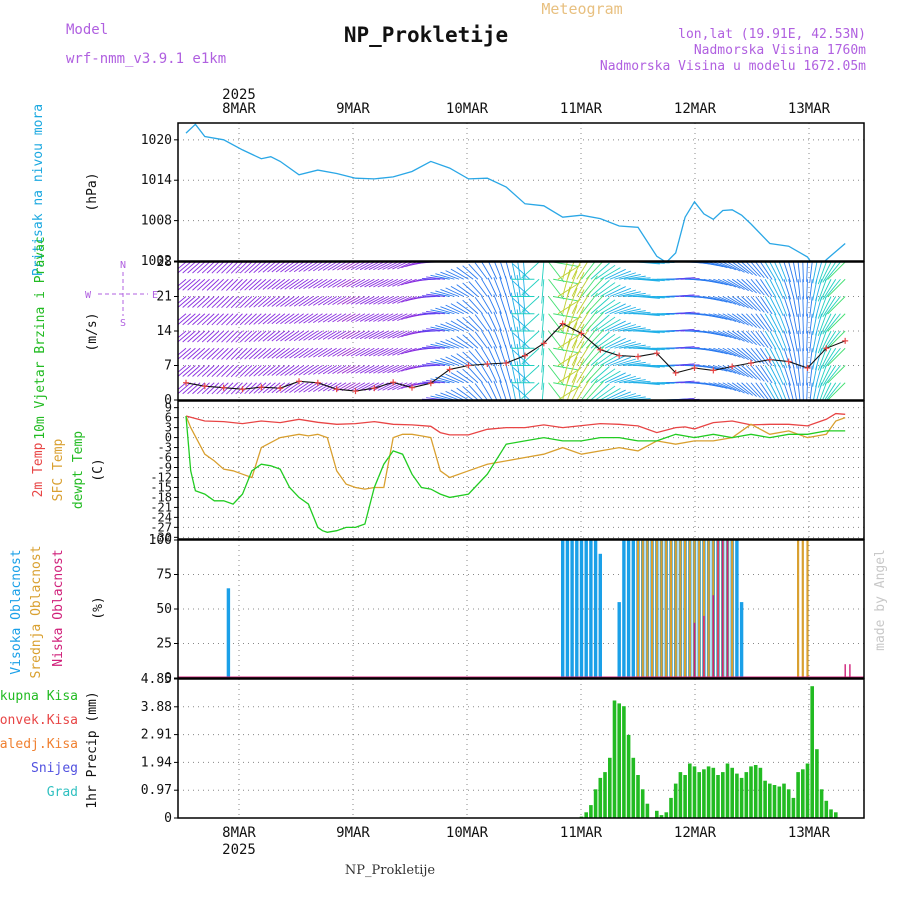  I want to click on pressure-unit: (hPa), so click(92, 191).